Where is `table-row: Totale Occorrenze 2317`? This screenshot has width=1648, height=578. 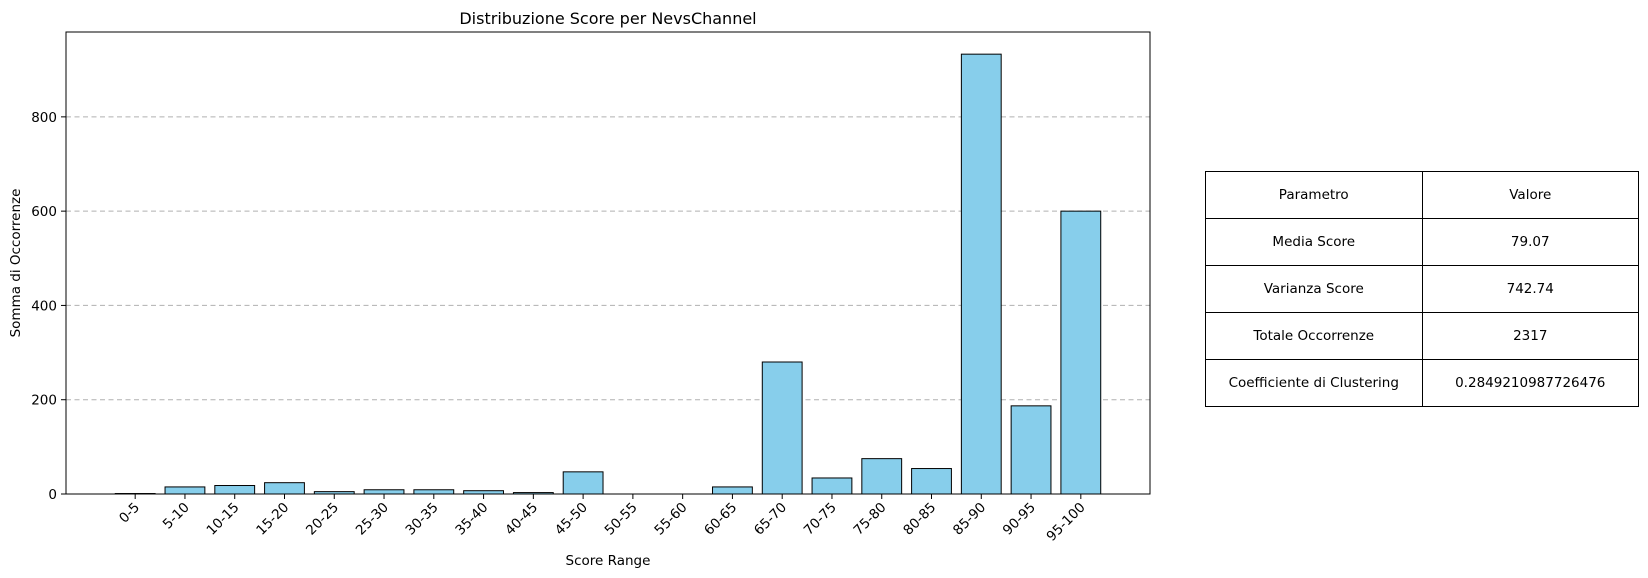
table-row: Totale Occorrenze 2317 is located at coordinates (1422, 336).